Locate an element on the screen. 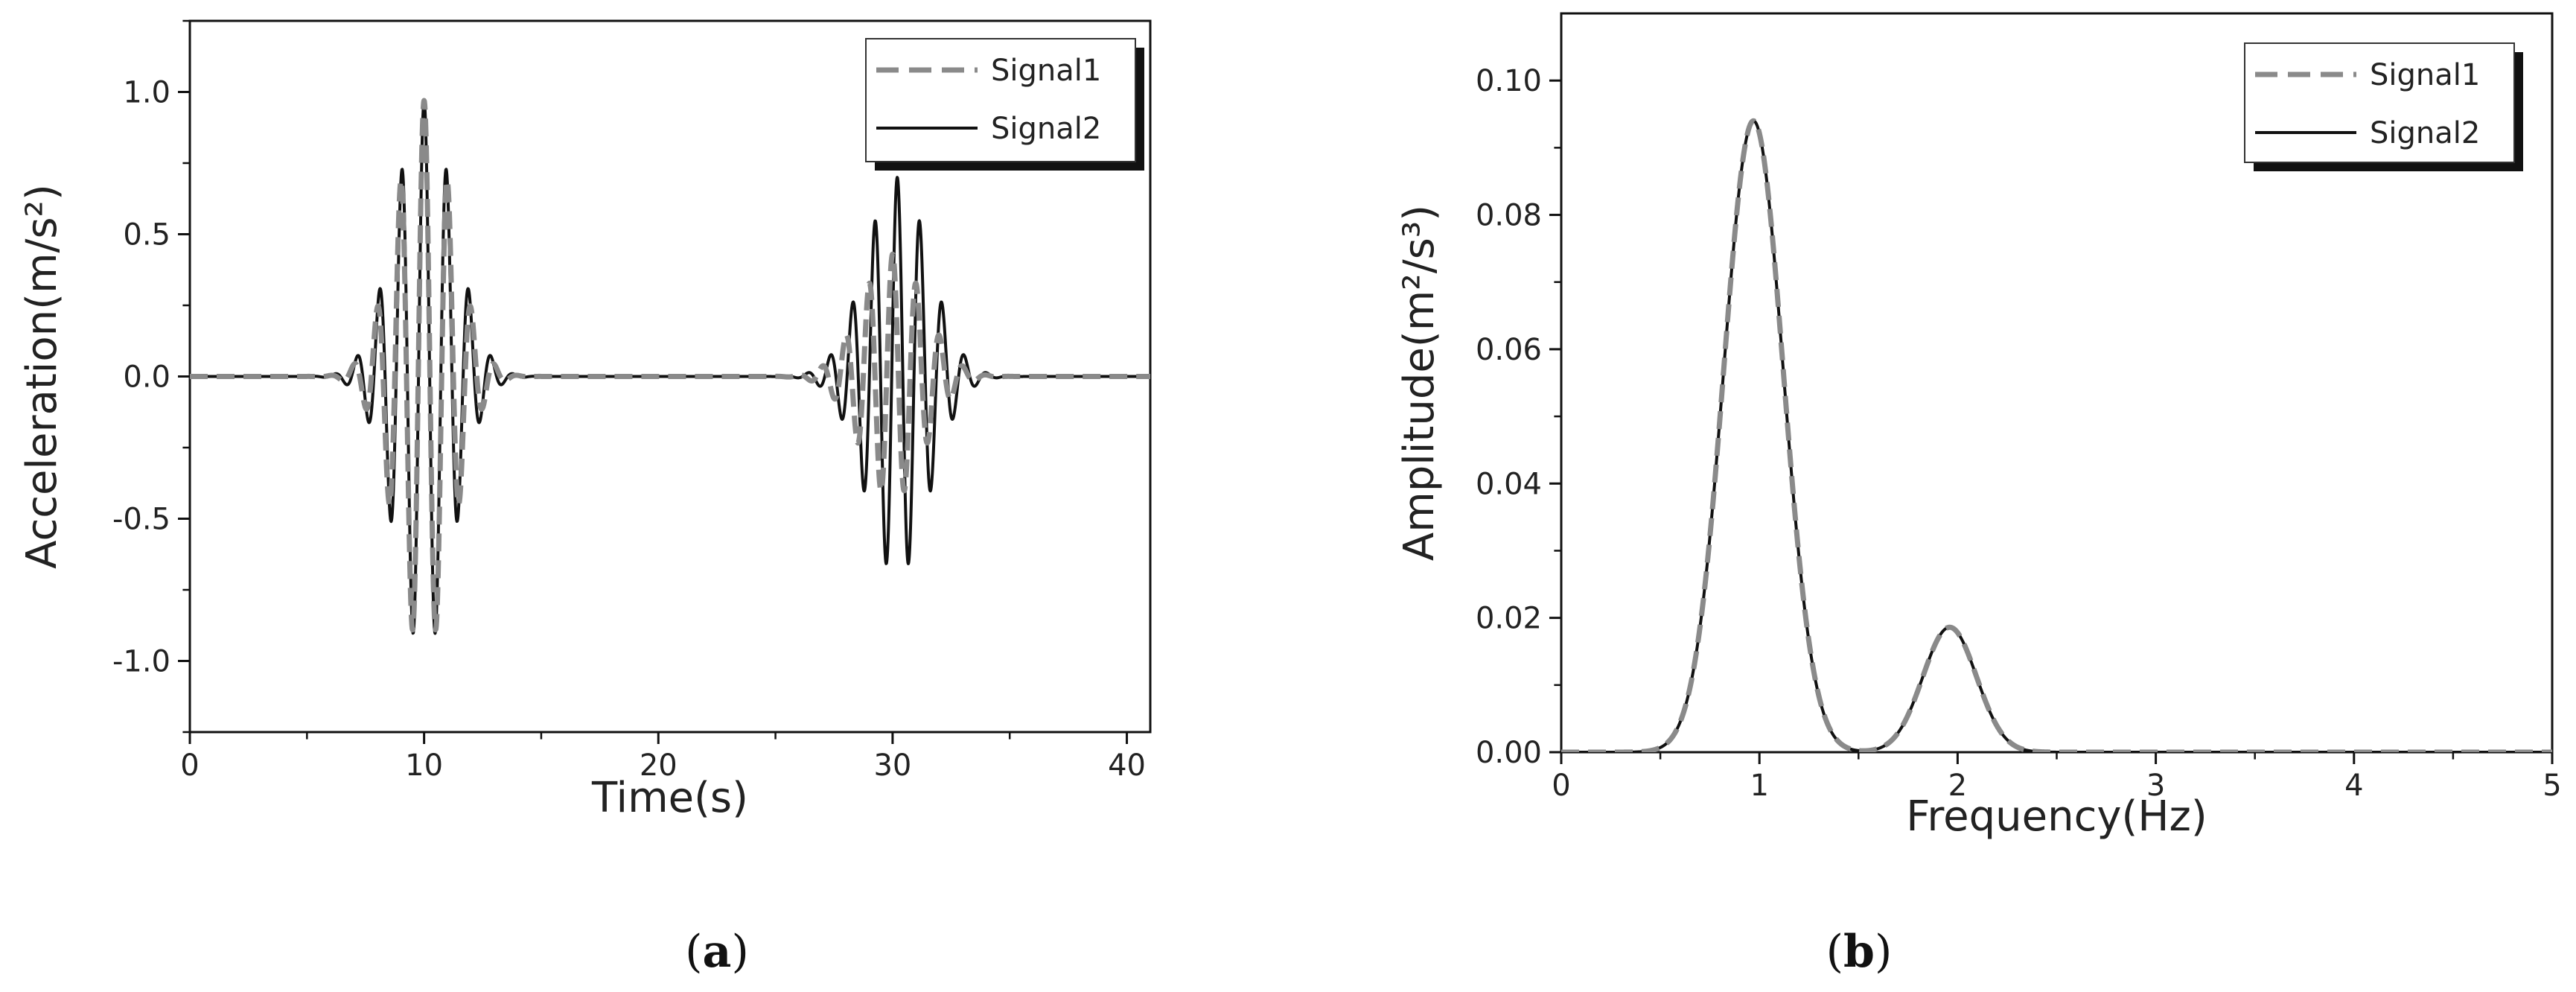 The height and width of the screenshot is (992, 2576). x-tick-label: 2 is located at coordinates (1957, 786).